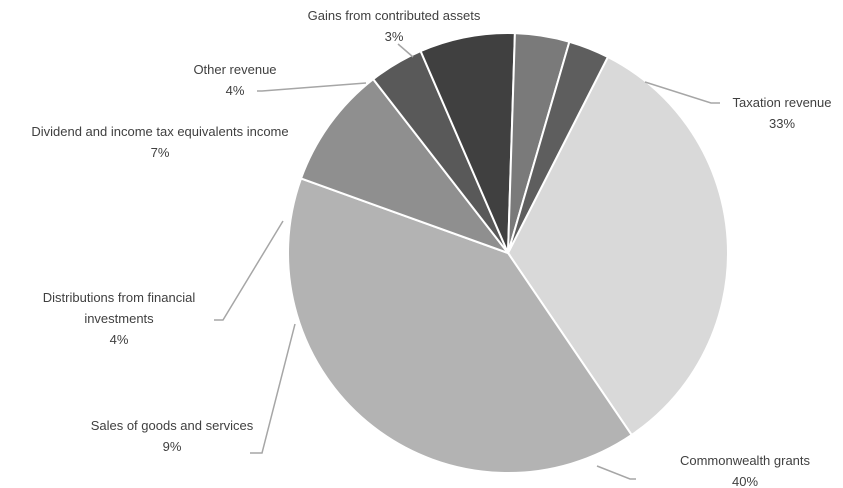 This screenshot has height=488, width=843. I want to click on pie-slice-gains-from-contributed-assets, so click(558, 147).